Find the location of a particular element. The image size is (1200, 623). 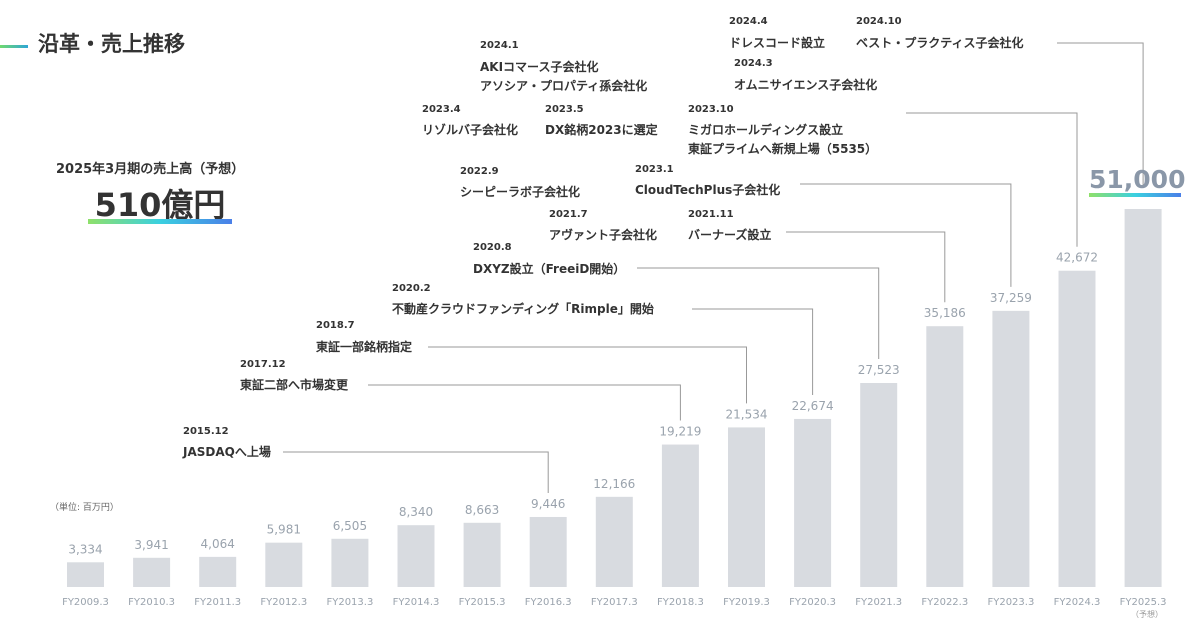

bar-value-label: 19,219 is located at coordinates (680, 432).